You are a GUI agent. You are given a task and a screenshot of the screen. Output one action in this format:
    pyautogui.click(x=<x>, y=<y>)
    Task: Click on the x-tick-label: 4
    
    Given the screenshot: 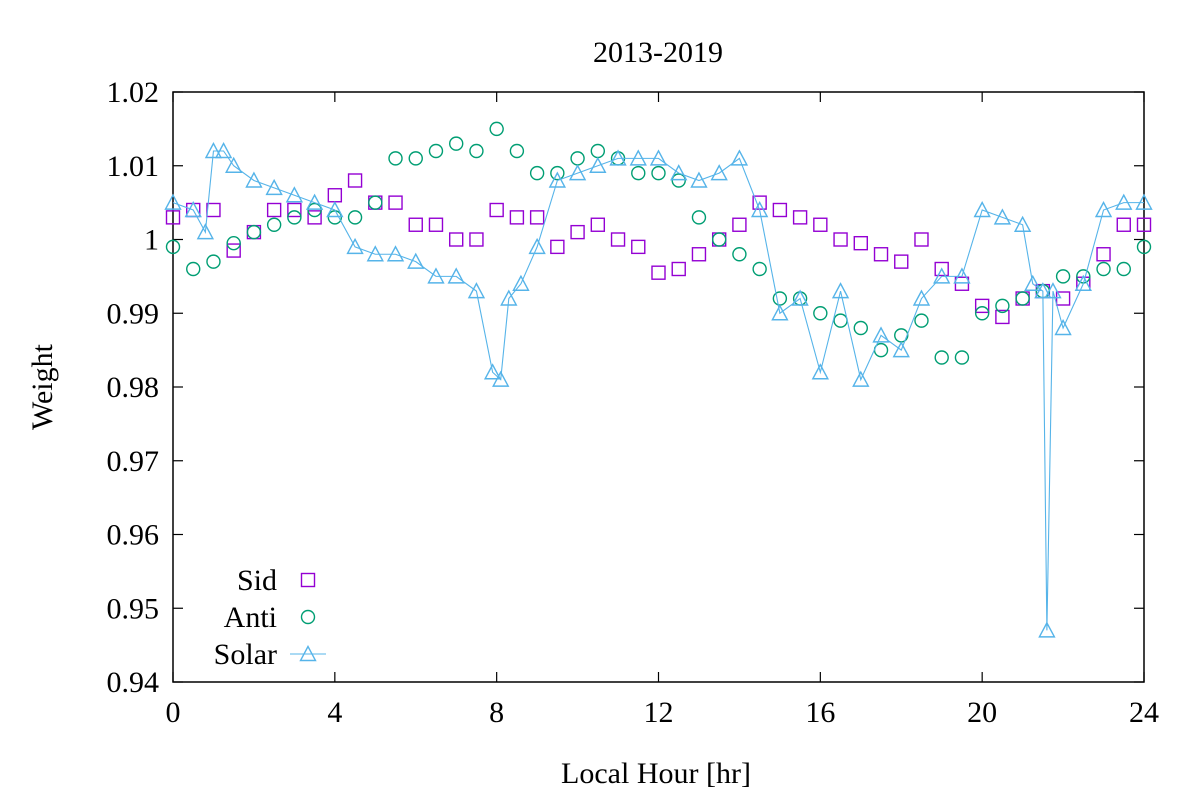 What is the action you would take?
    pyautogui.click(x=334, y=712)
    